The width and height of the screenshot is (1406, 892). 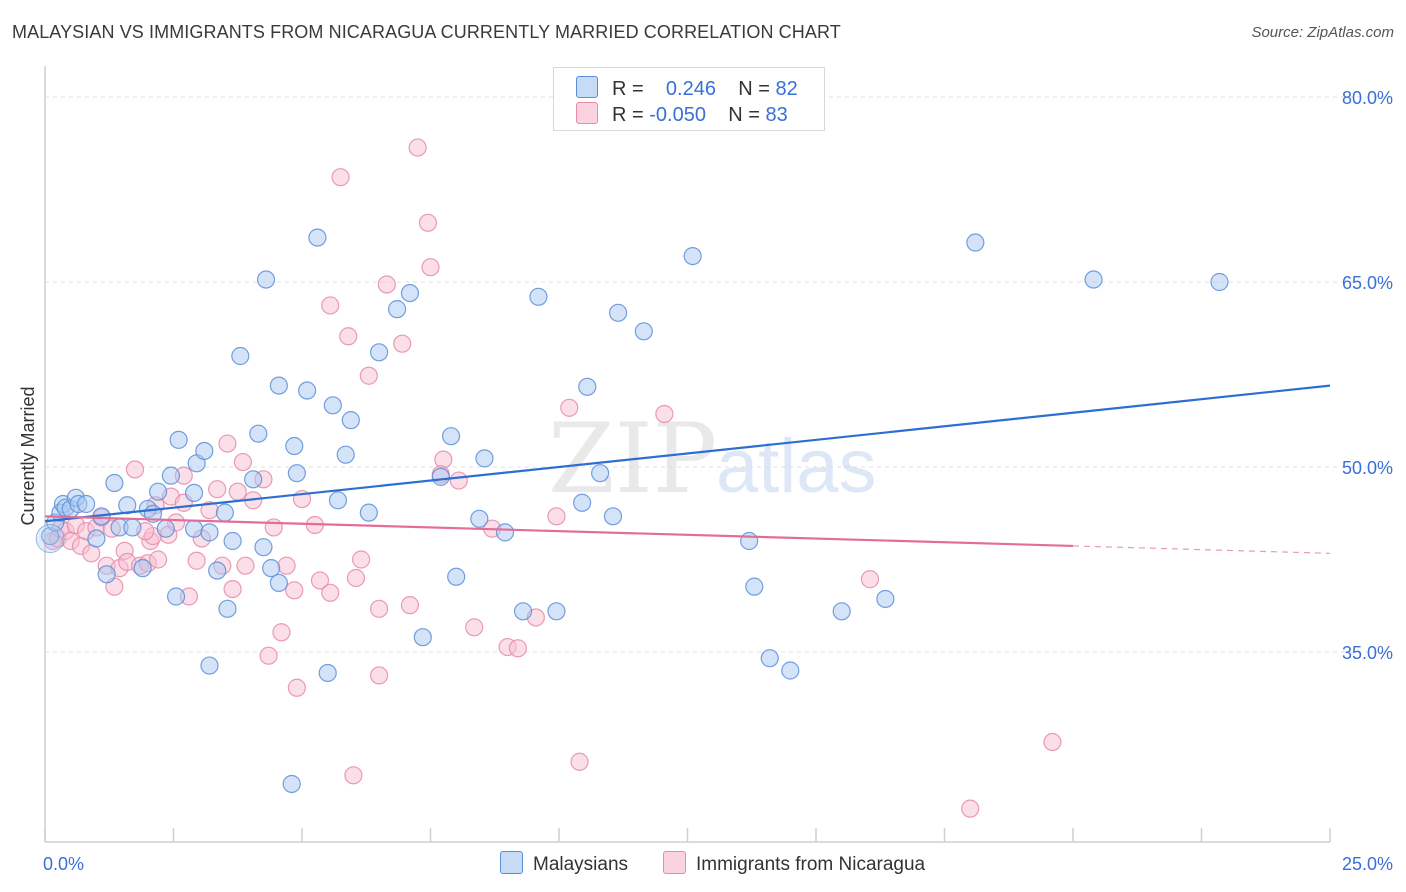 I want to click on legend-swatch-pink, so click(x=674, y=862).